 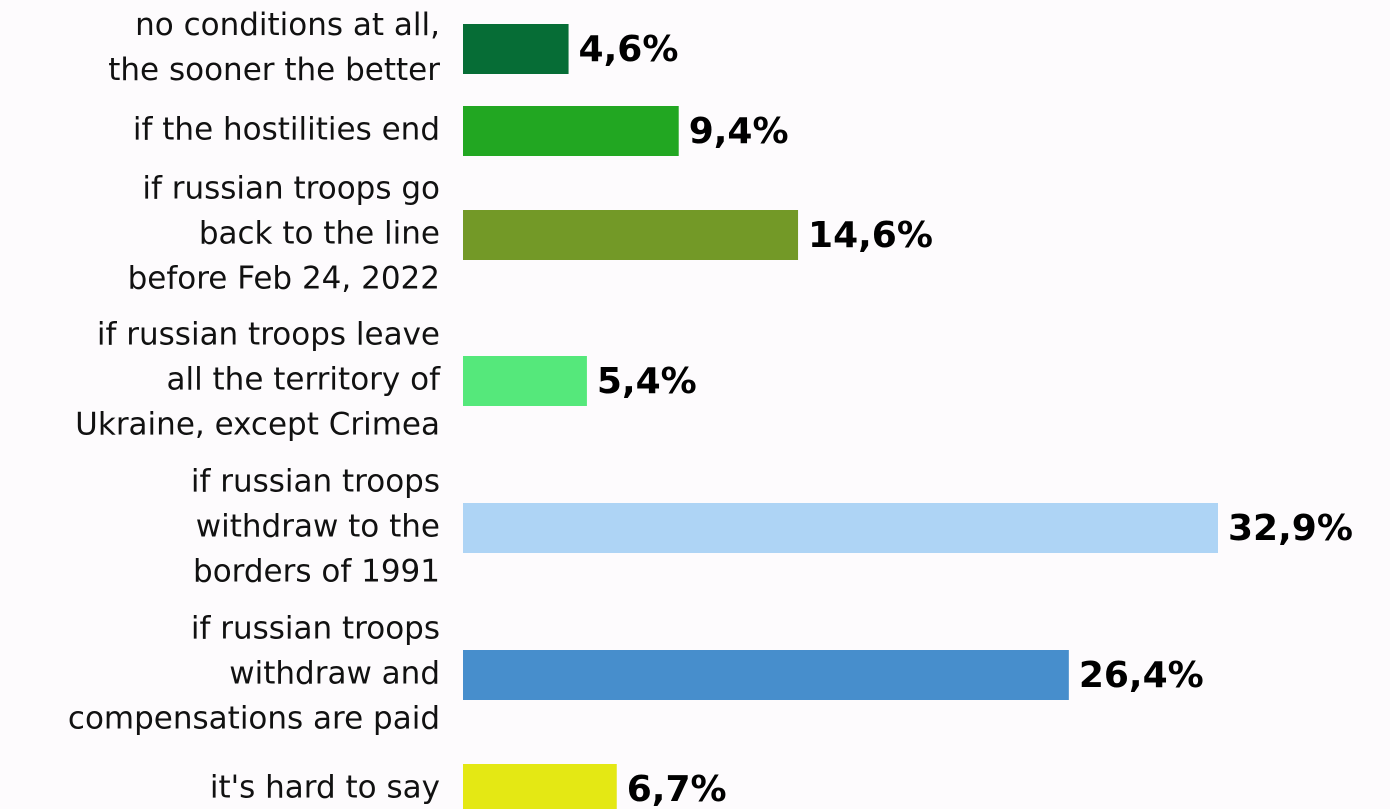 I want to click on value-label: 14,6%, so click(x=870, y=235).